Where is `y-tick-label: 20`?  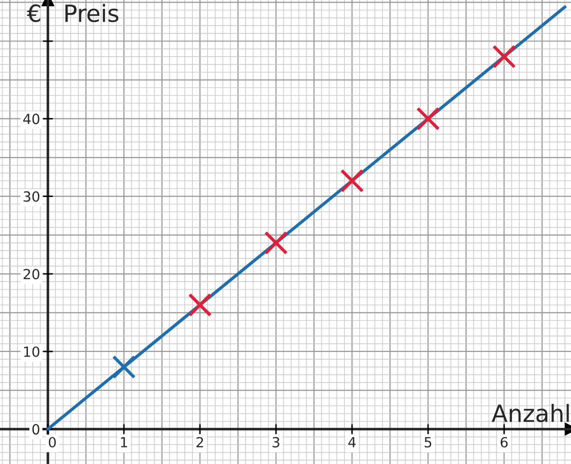 y-tick-label: 20 is located at coordinates (32, 274).